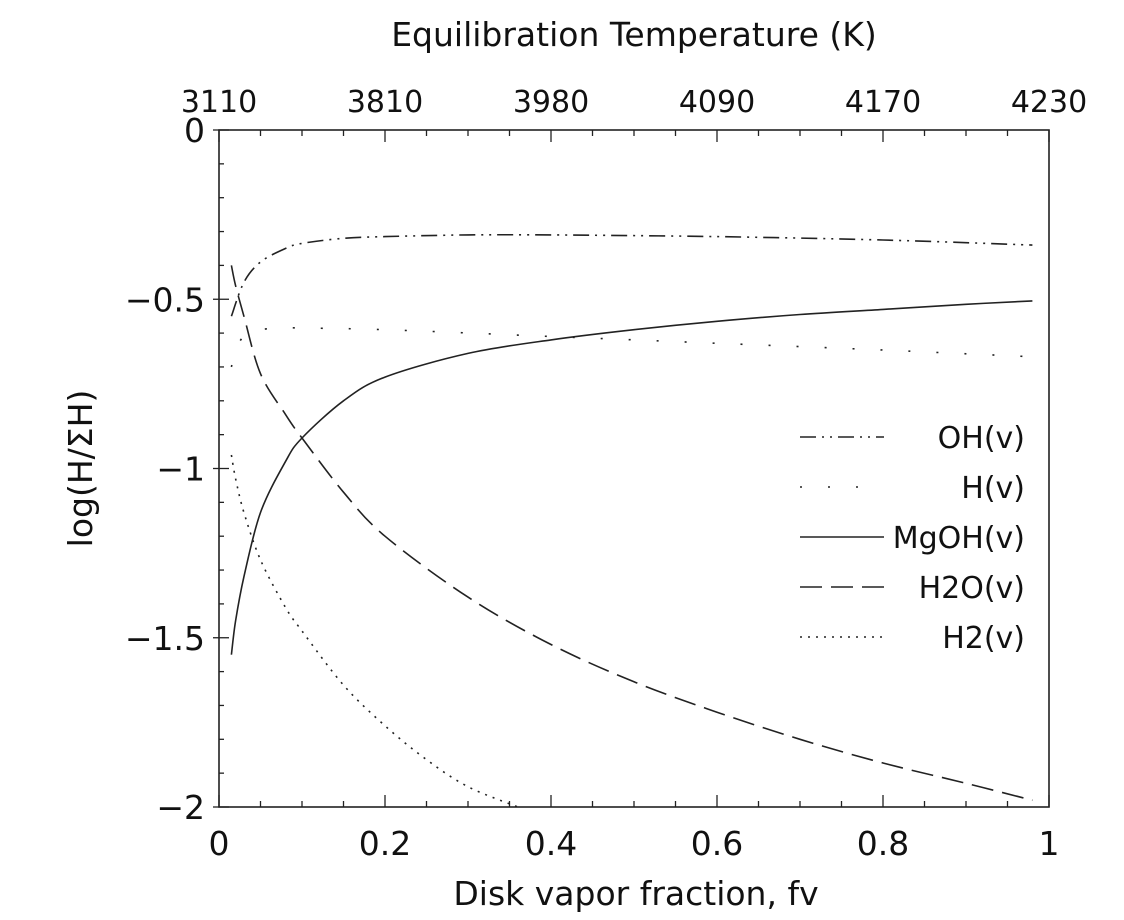 This screenshot has height=920, width=1124. Describe the element at coordinates (385, 102) in the screenshot. I see `top-tick-label: 3810` at that location.